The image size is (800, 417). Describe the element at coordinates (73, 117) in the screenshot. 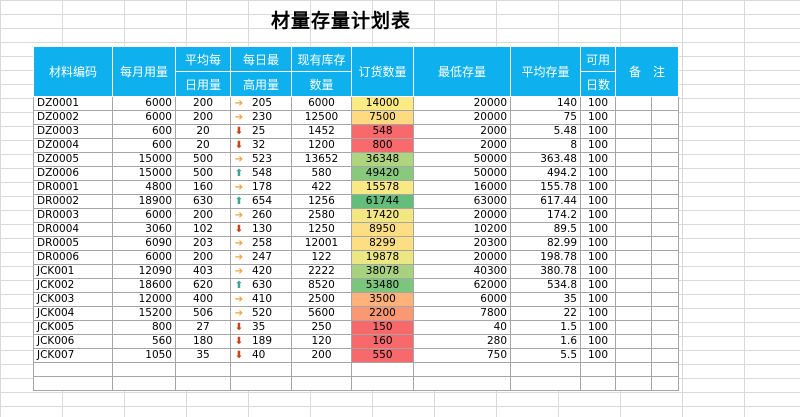

I see `cell-code: DZ0002` at that location.